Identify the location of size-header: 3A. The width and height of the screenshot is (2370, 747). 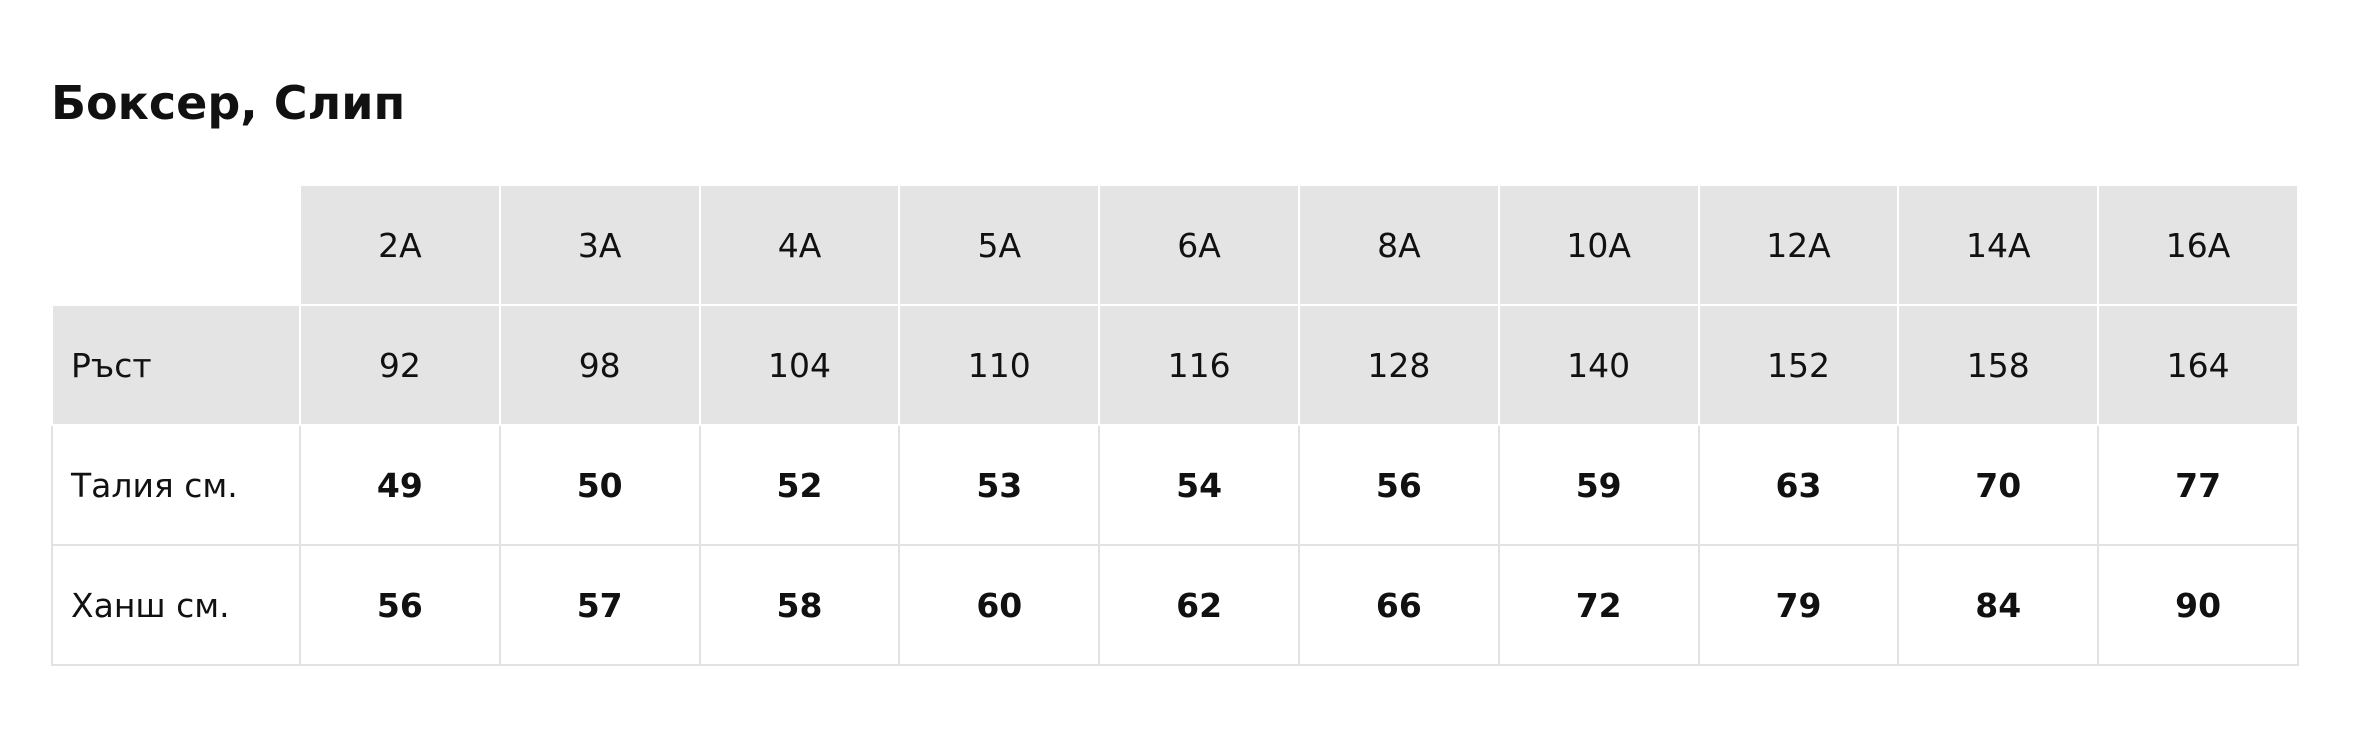
(599, 245).